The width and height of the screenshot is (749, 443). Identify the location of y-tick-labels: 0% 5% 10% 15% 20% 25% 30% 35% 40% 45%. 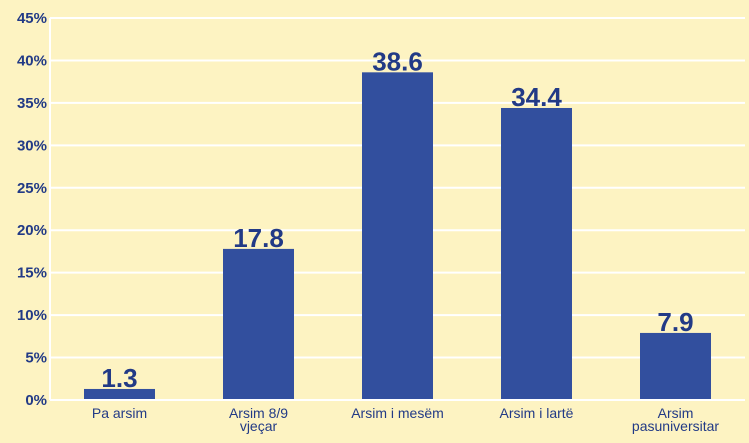
(32, 209).